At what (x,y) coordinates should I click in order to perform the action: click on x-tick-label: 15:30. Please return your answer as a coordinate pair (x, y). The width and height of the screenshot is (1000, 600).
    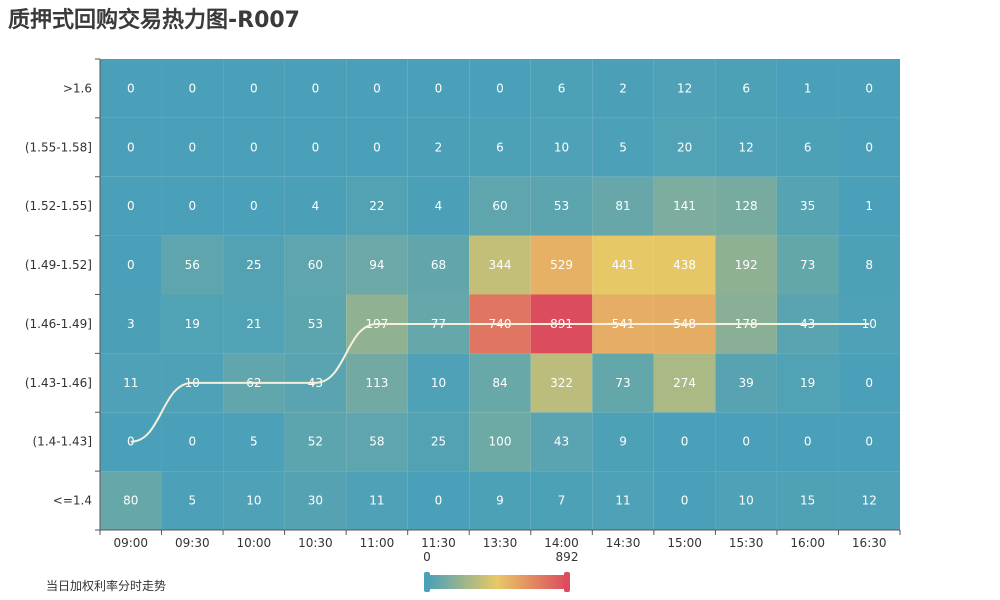
    Looking at the image, I should click on (746, 543).